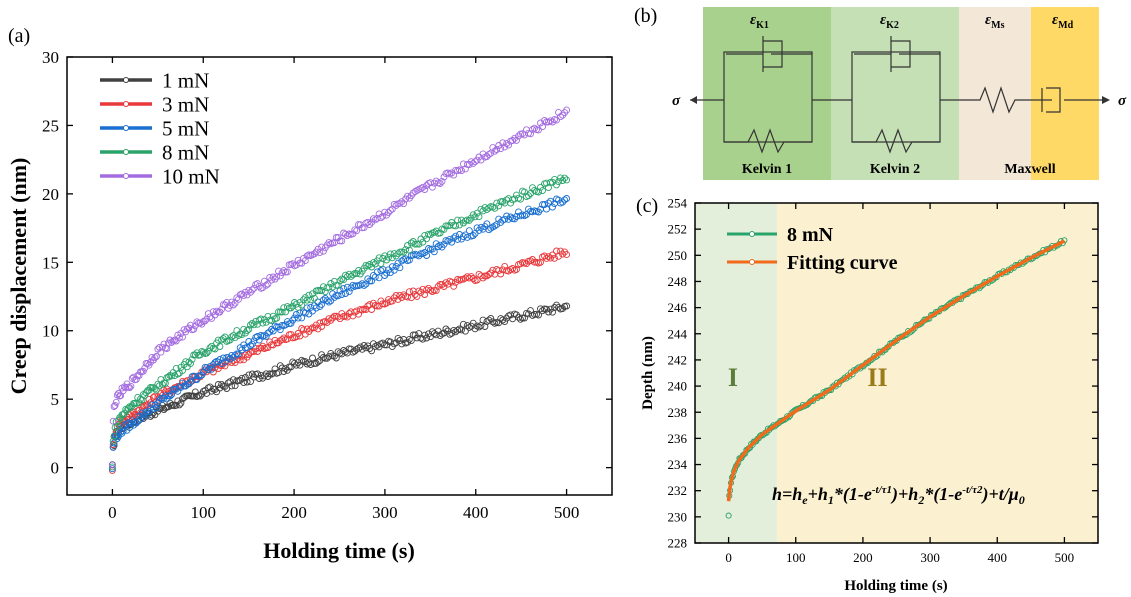 This screenshot has height=597, width=1131. I want to click on kelvin1-label: Kelvin 1, so click(767, 169).